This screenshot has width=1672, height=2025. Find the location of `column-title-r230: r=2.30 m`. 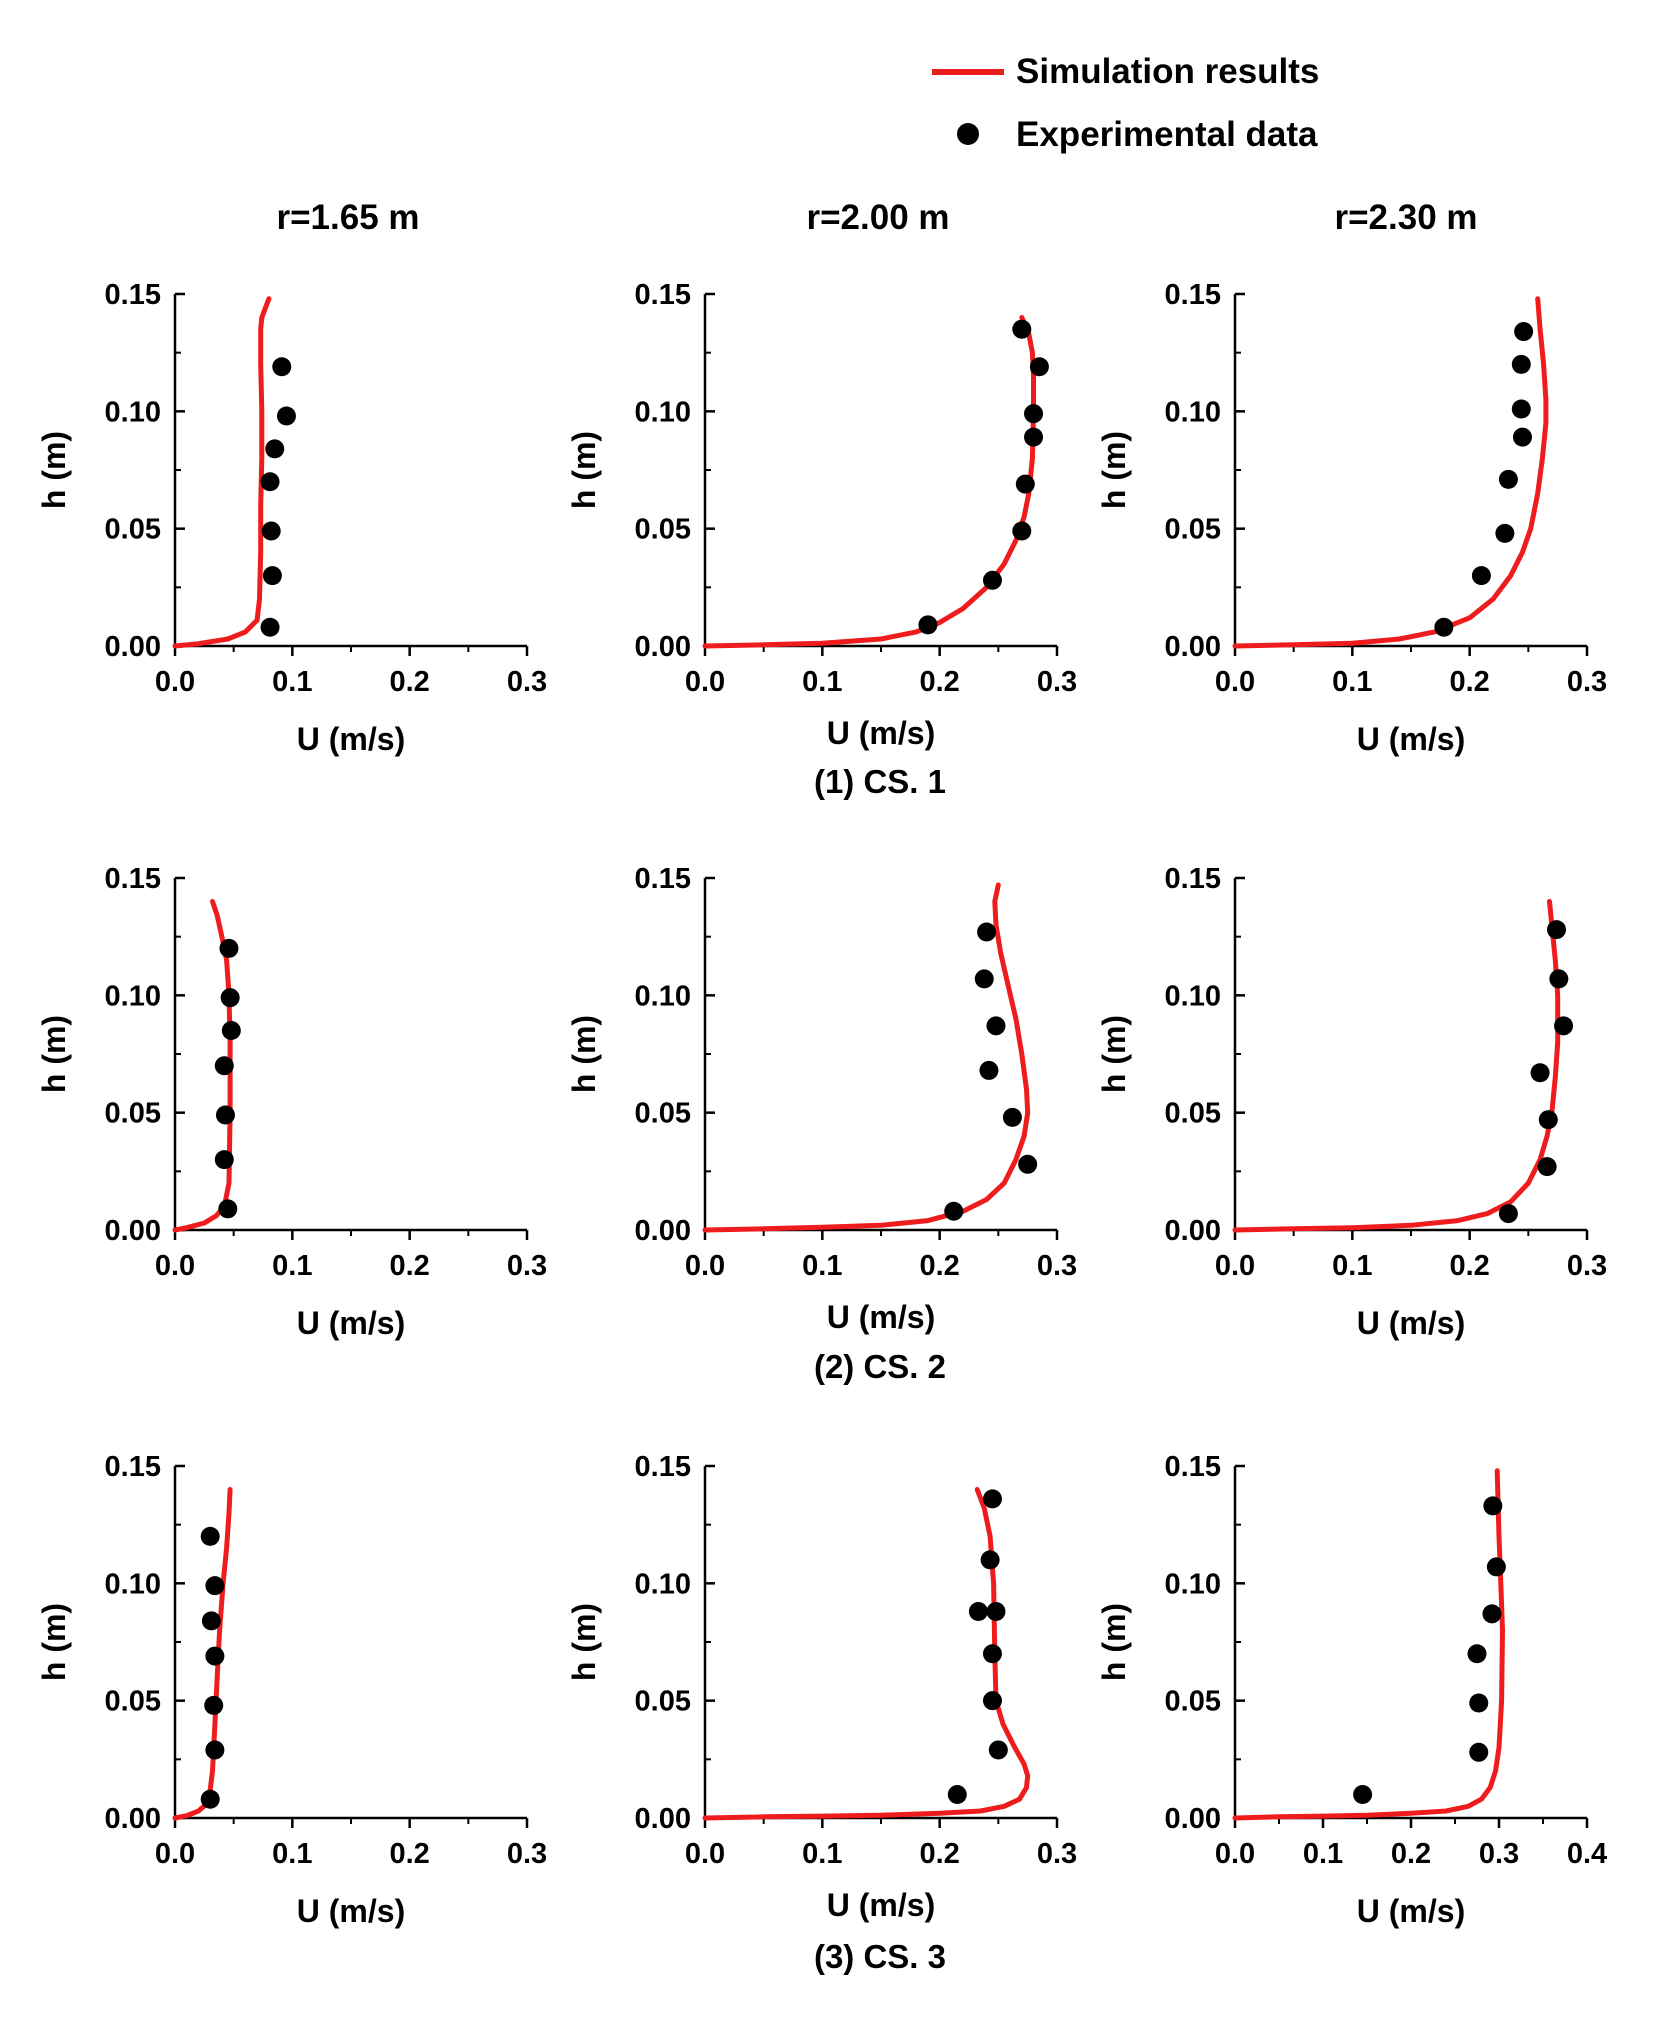

column-title-r230: r=2.30 m is located at coordinates (1405, 217).